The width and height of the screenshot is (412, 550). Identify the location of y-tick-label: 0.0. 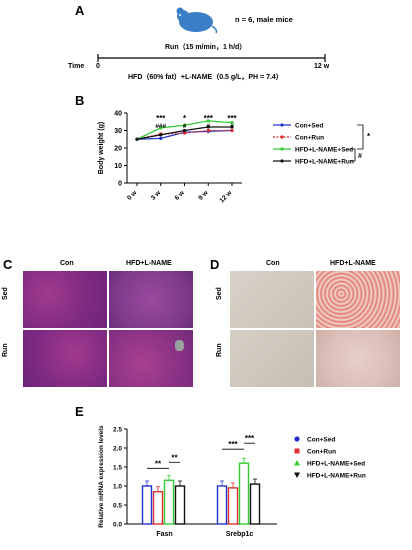
(117, 525).